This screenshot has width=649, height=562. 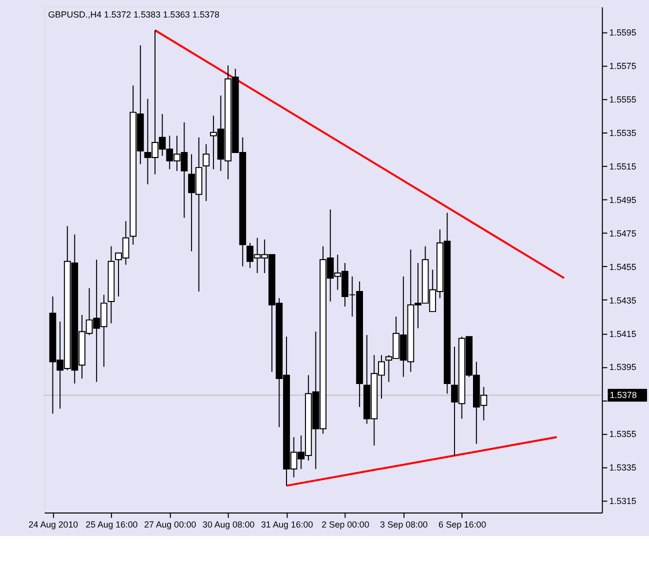 I want to click on x-tick-label: 24 Aug 2010, so click(x=53, y=525).